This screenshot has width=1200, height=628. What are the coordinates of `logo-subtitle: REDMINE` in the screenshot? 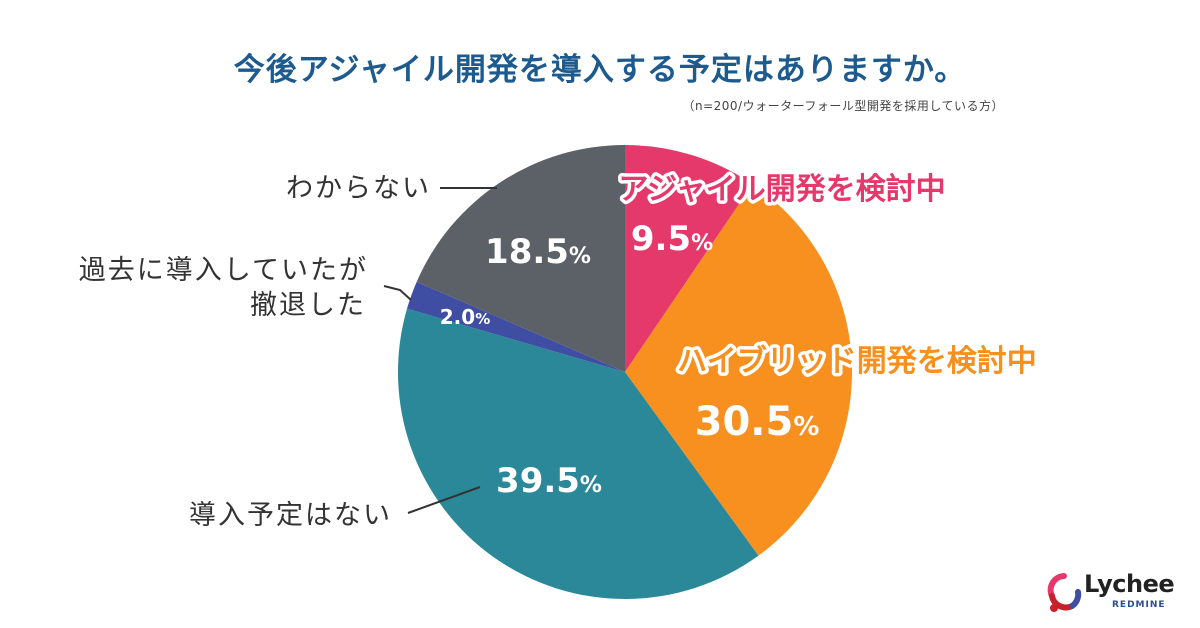 It's located at (1139, 605).